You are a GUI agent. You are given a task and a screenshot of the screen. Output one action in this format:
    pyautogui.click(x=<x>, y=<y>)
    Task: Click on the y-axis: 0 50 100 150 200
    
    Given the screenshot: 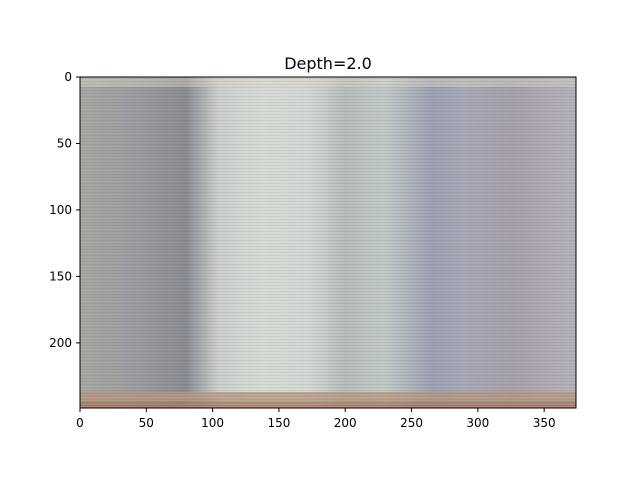 What is the action you would take?
    pyautogui.click(x=64, y=210)
    